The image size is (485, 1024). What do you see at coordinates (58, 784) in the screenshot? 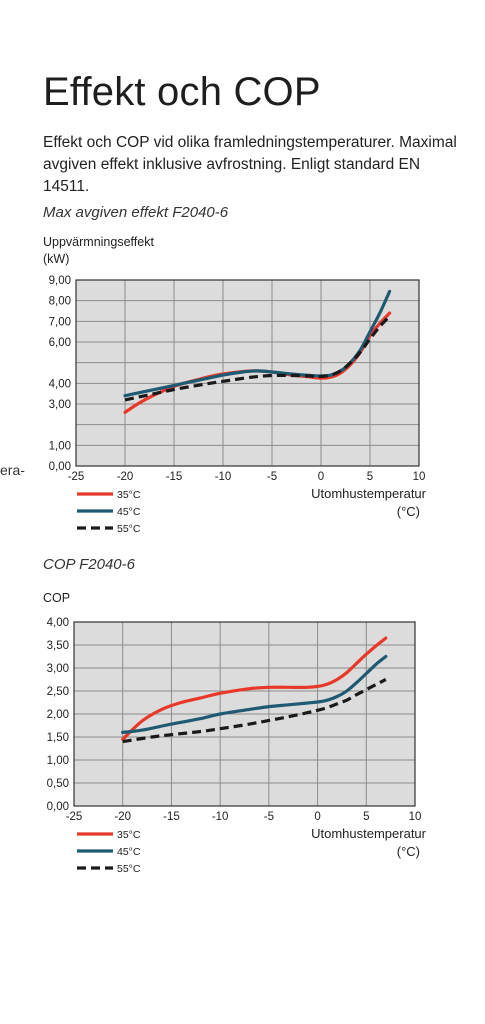
I see `y-tick-label: 0,50` at bounding box center [58, 784].